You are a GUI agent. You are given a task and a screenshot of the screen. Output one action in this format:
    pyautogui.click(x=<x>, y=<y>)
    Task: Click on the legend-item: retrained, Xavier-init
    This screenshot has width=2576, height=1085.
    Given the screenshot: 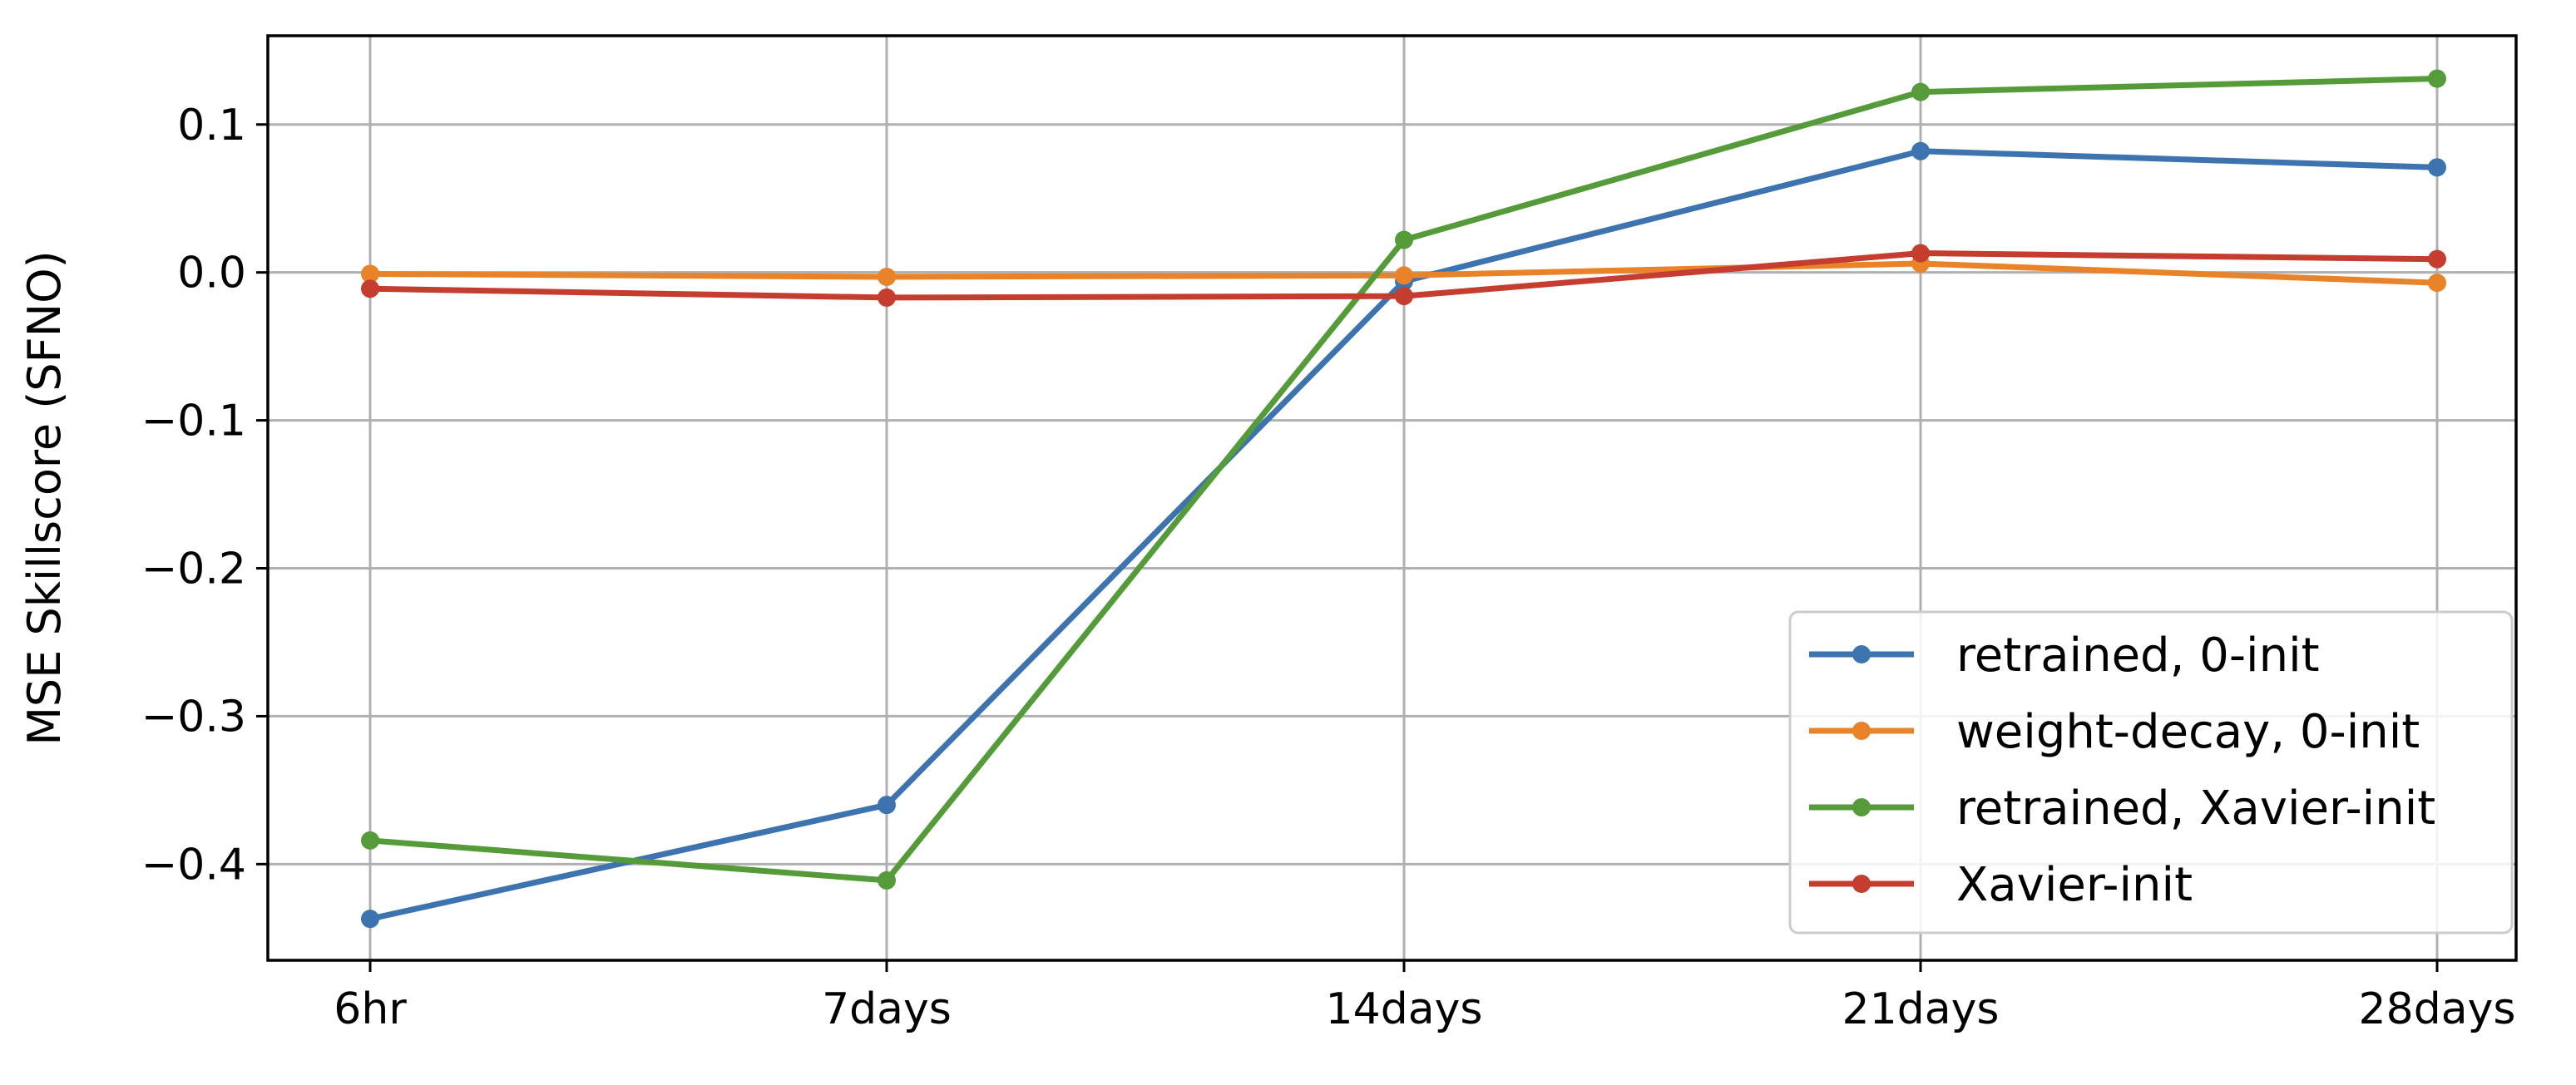 What is the action you would take?
    pyautogui.click(x=2122, y=809)
    